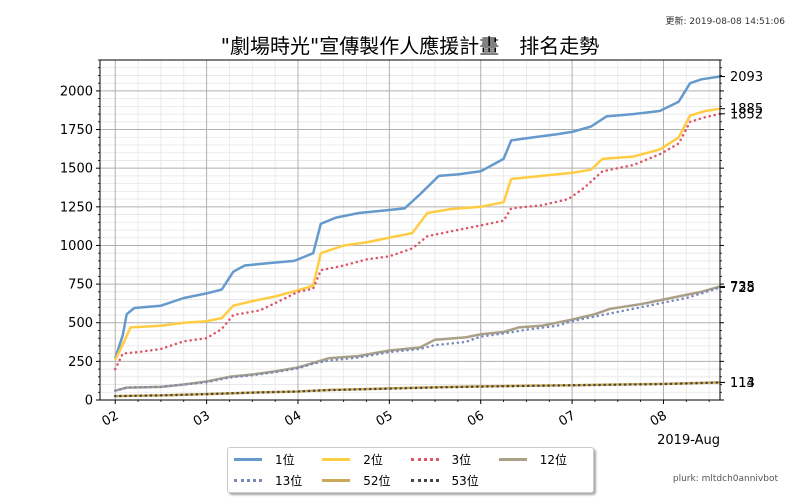  What do you see at coordinates (89, 401) in the screenshot?
I see `y-tick-label: 0` at bounding box center [89, 401].